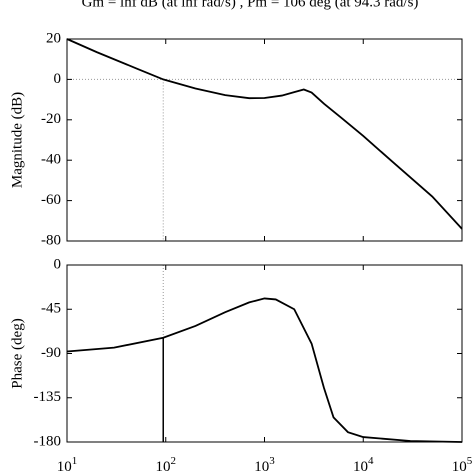 Image resolution: width=474 pixels, height=474 pixels. Describe the element at coordinates (51, 200) in the screenshot. I see `y-tick-label: -60` at that location.